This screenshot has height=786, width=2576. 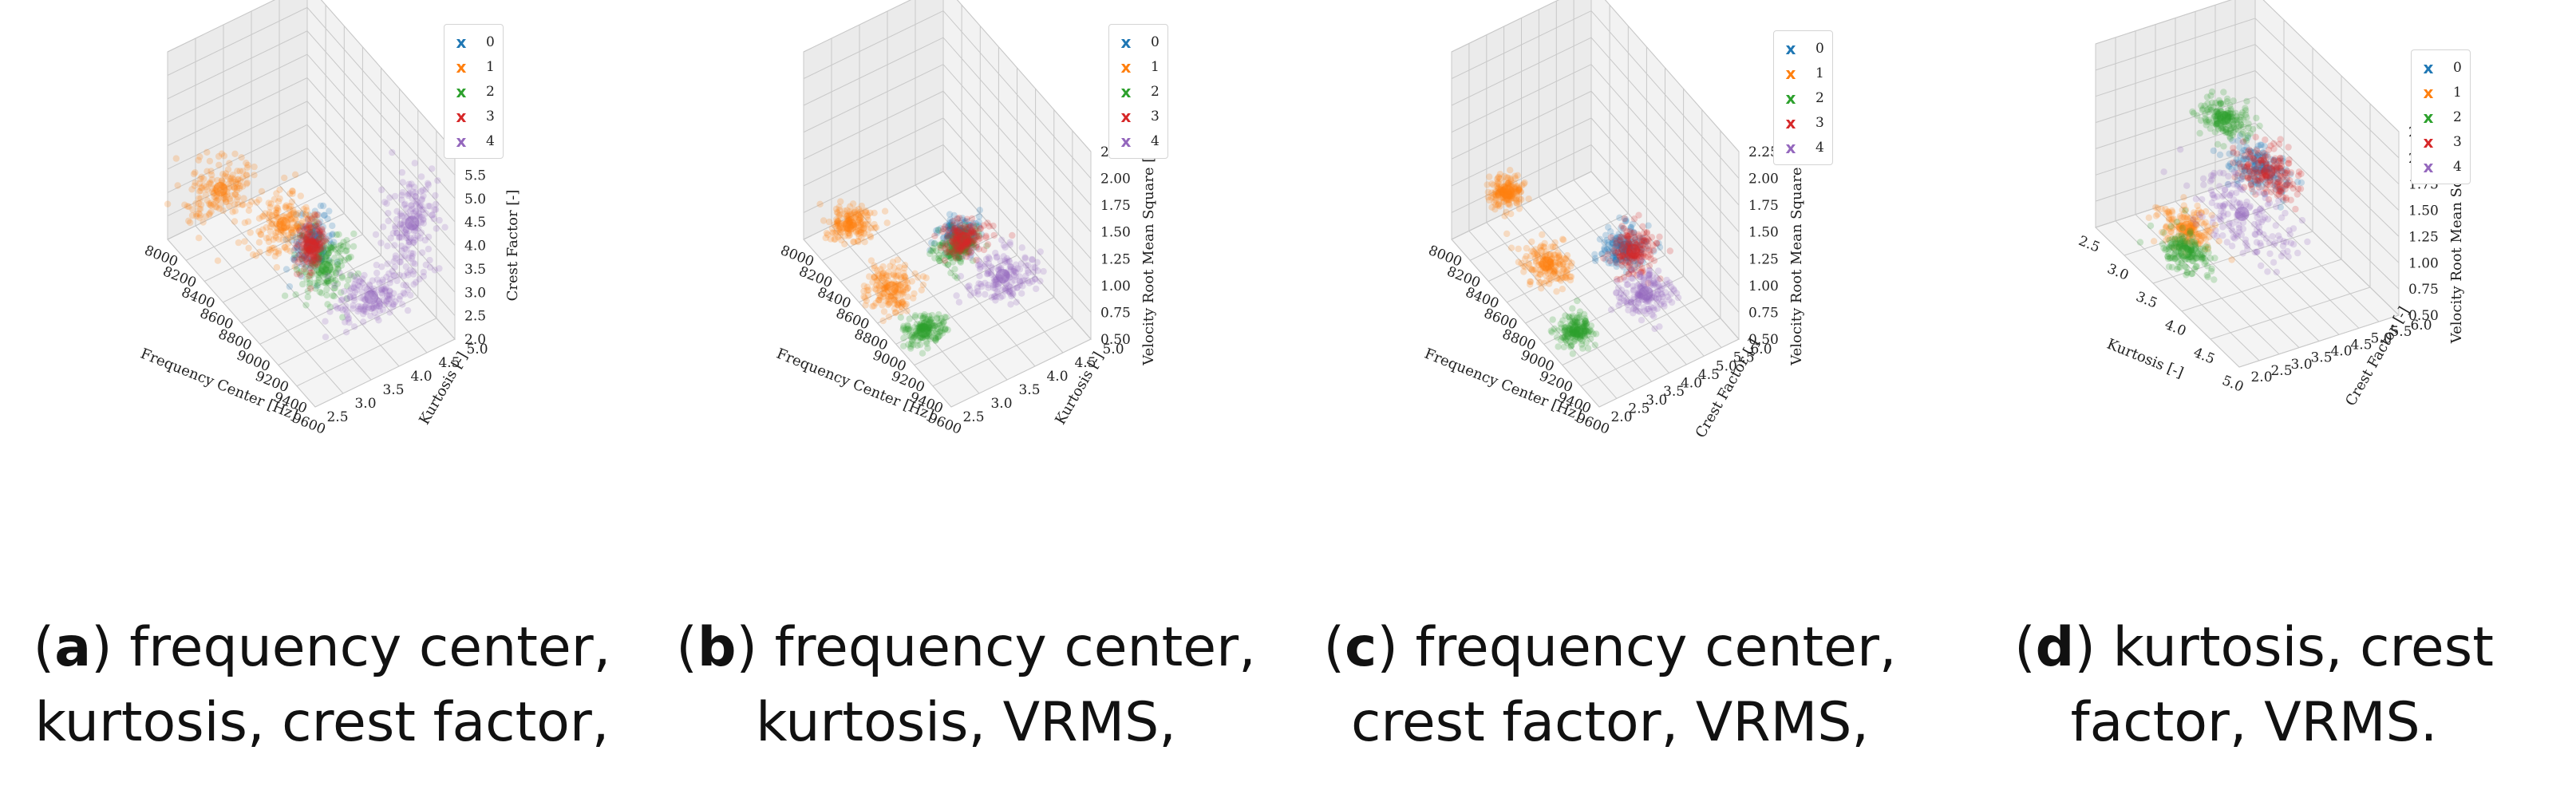 I want to click on point-core, so click(x=412, y=223).